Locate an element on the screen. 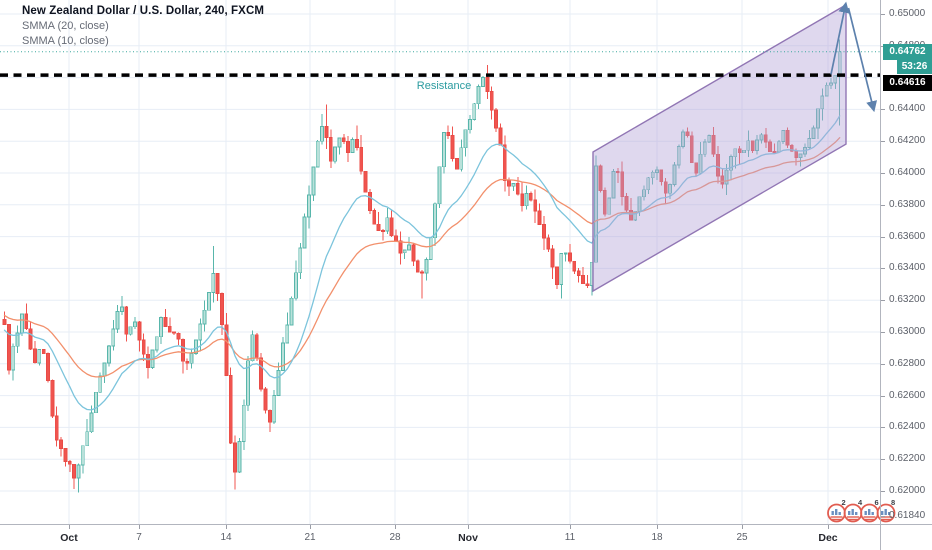  projection-arrow-up is located at coordinates (840, 38).